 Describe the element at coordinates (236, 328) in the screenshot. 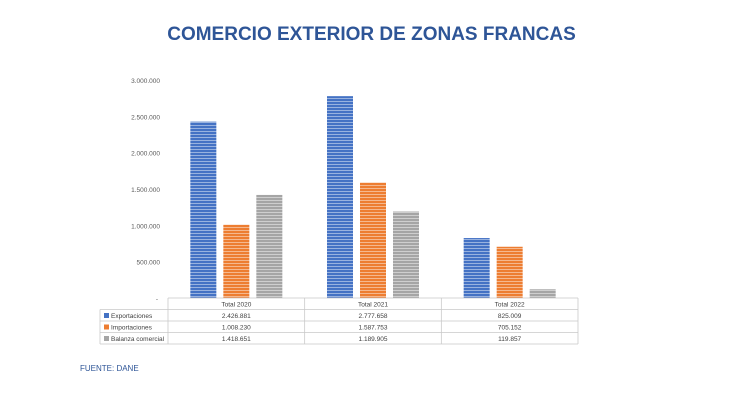

I see `data-label: 1.008.230` at that location.